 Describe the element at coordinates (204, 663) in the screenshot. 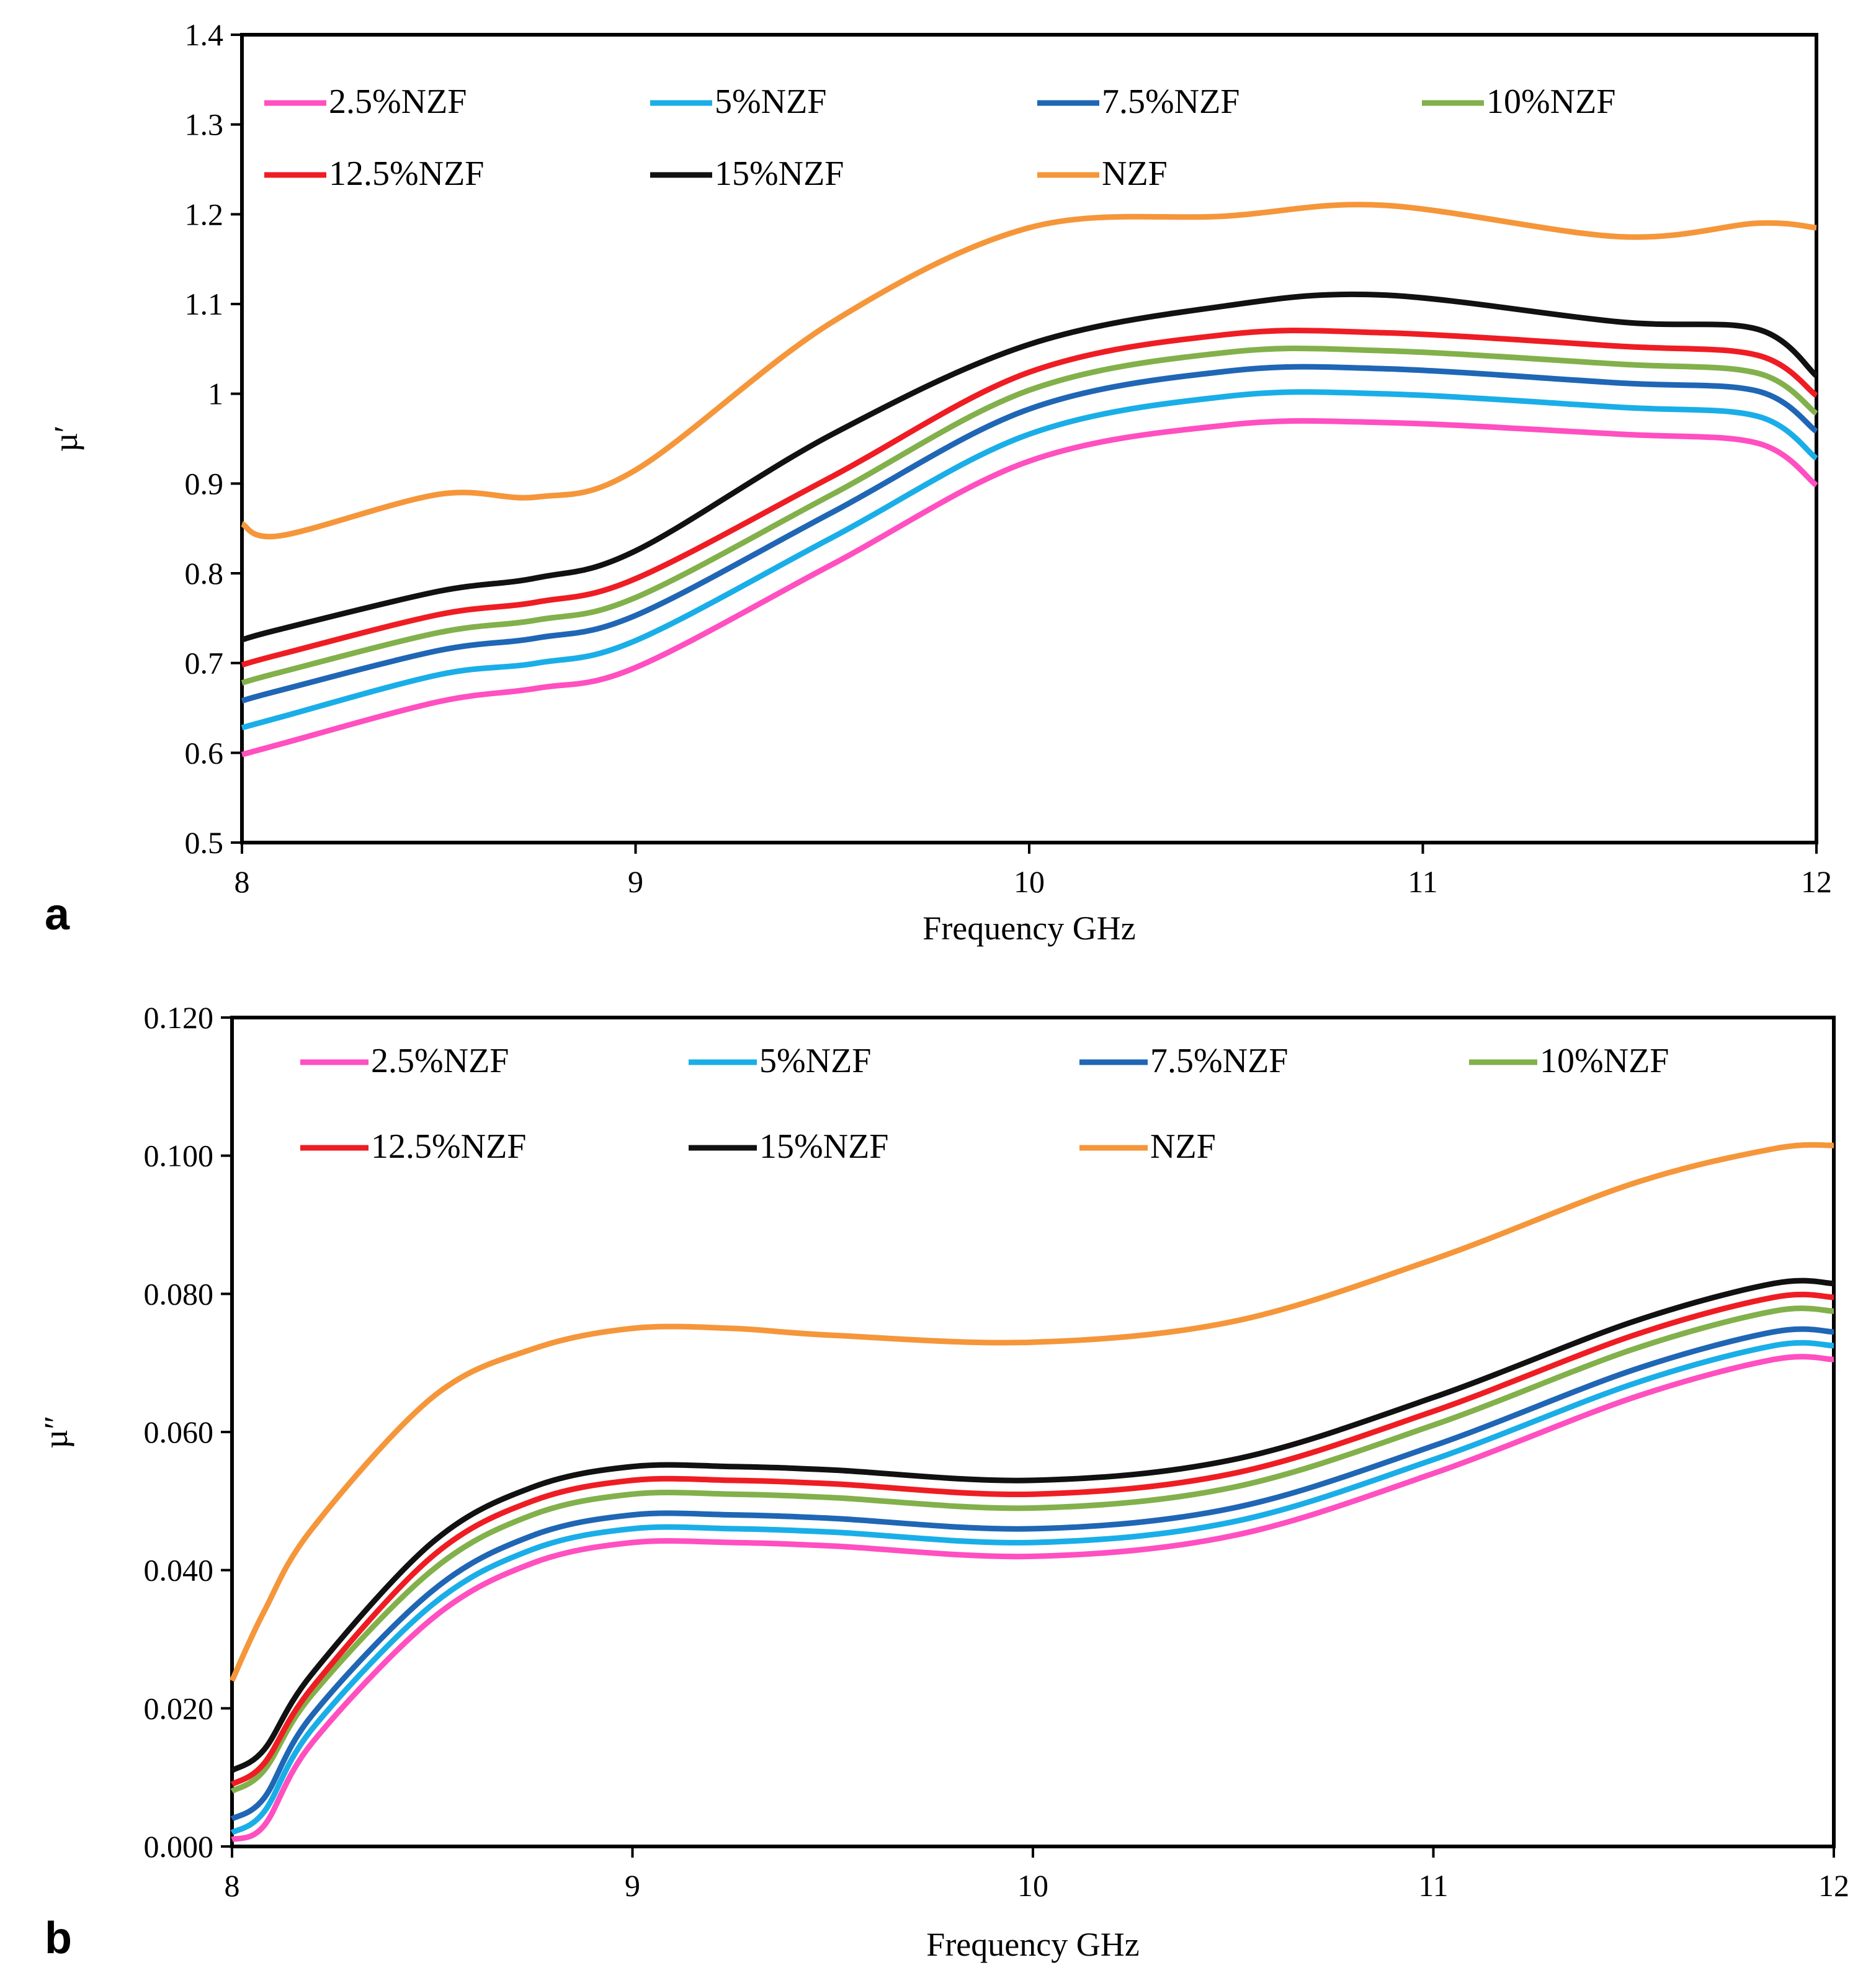

I see `y-tick-label: 0.7` at that location.